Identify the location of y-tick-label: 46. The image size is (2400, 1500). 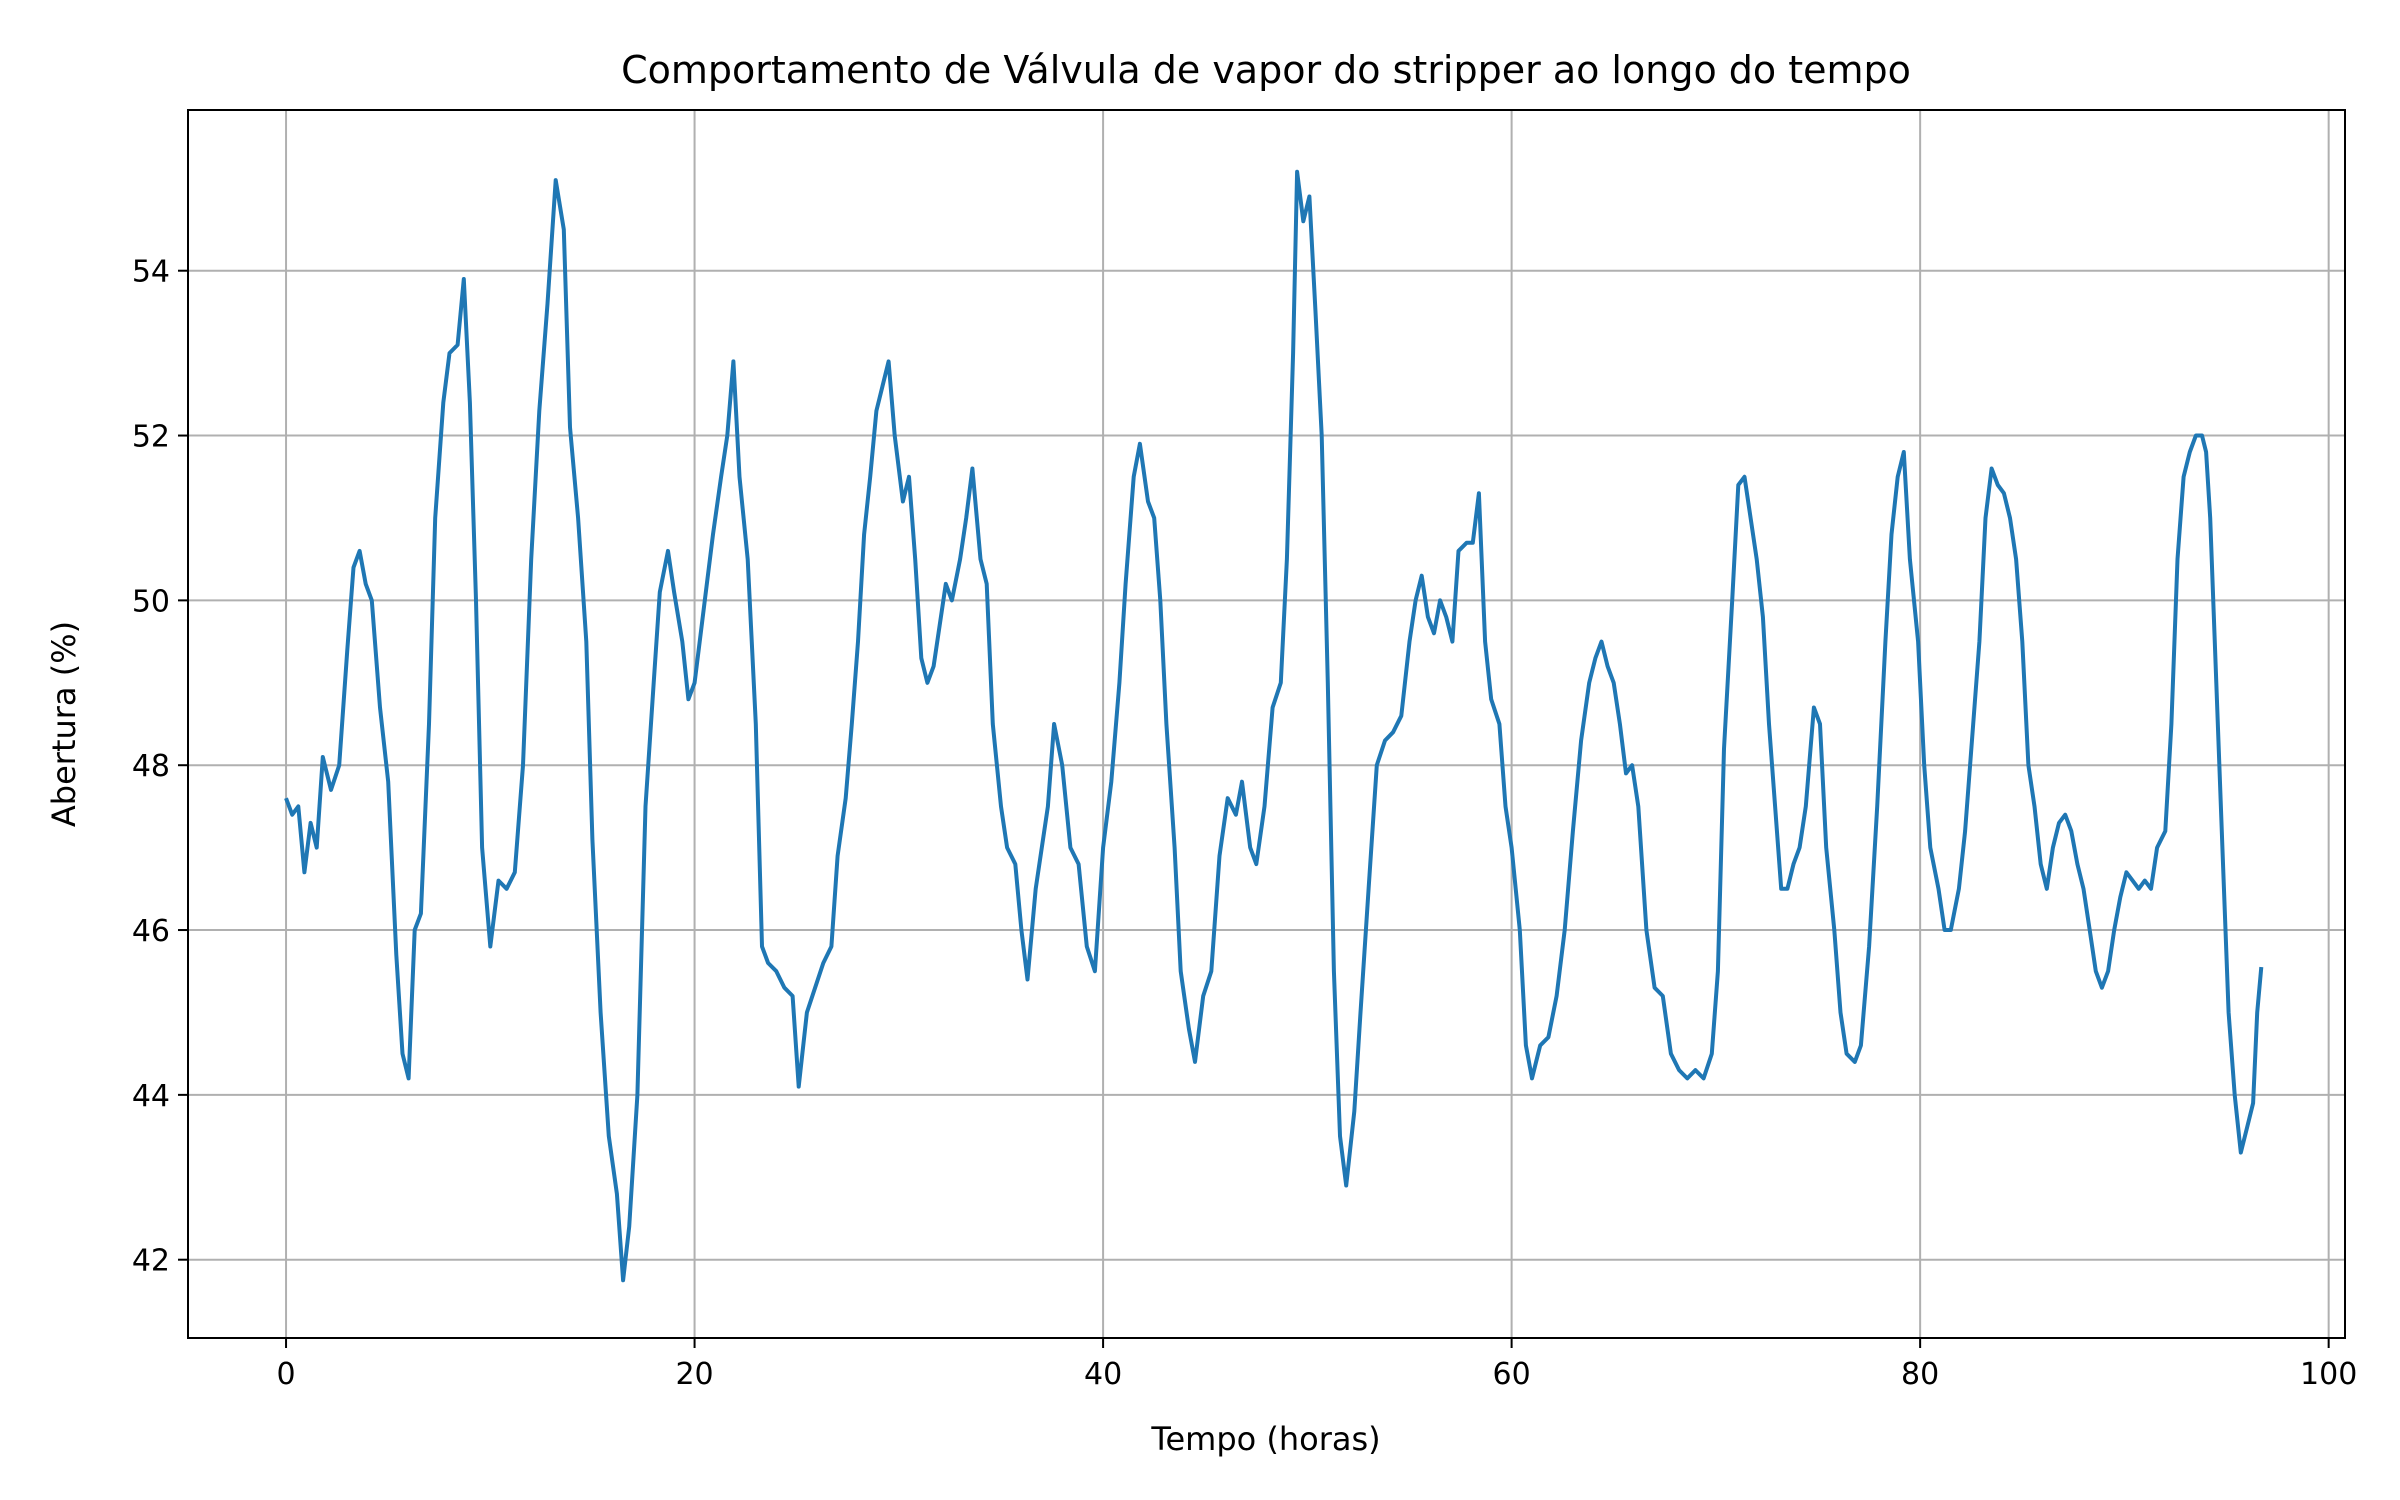
(151, 931).